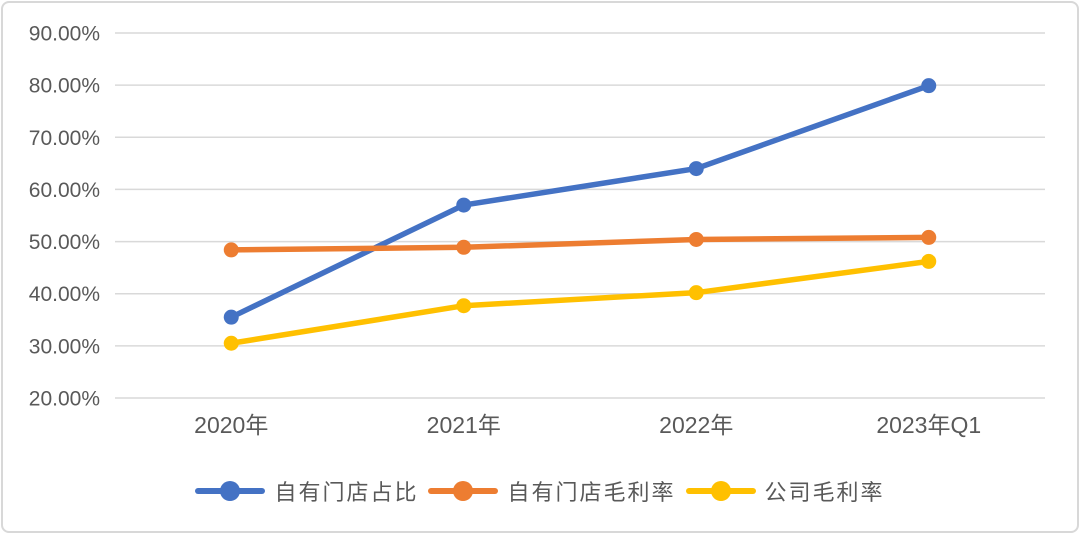  Describe the element at coordinates (64, 242) in the screenshot. I see `y-axis-tick-label: 50.00%` at that location.